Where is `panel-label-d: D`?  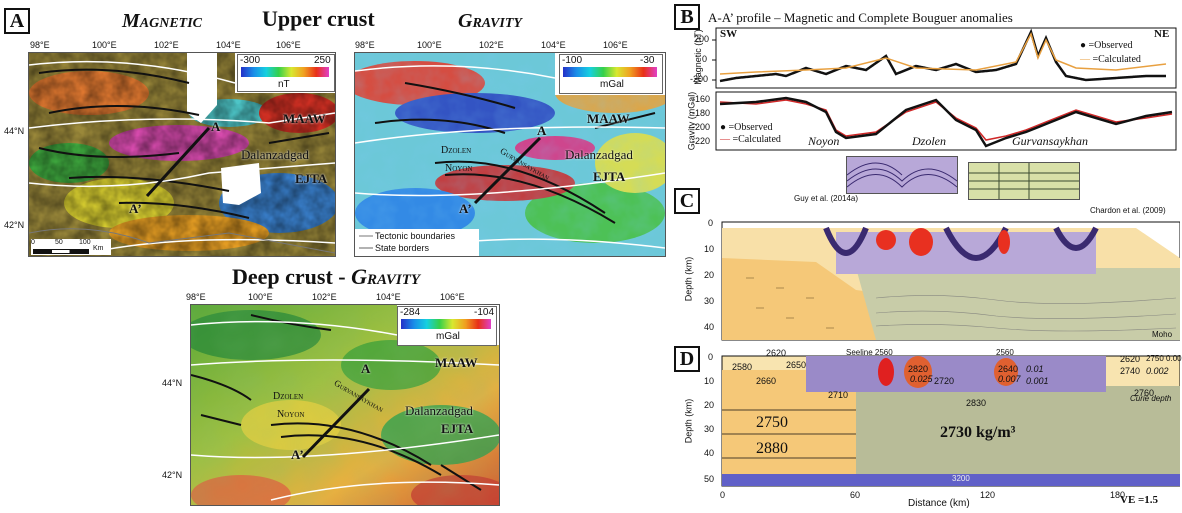
panel-label-d: D is located at coordinates (687, 359).